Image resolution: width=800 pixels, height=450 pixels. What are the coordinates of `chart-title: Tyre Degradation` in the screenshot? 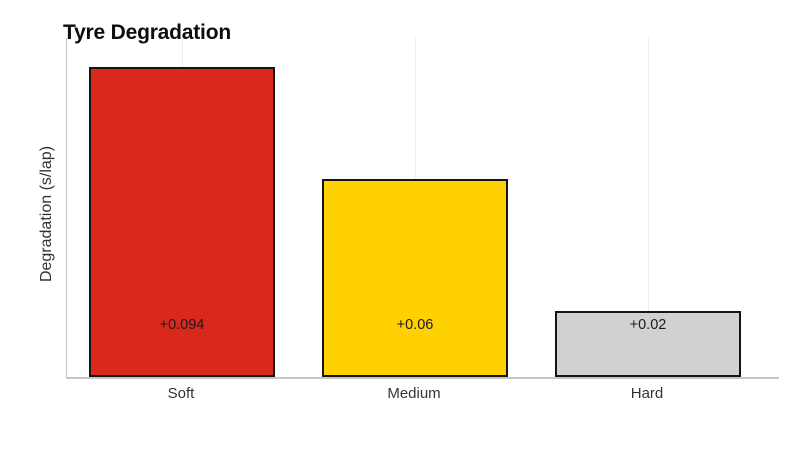 It's located at (147, 32).